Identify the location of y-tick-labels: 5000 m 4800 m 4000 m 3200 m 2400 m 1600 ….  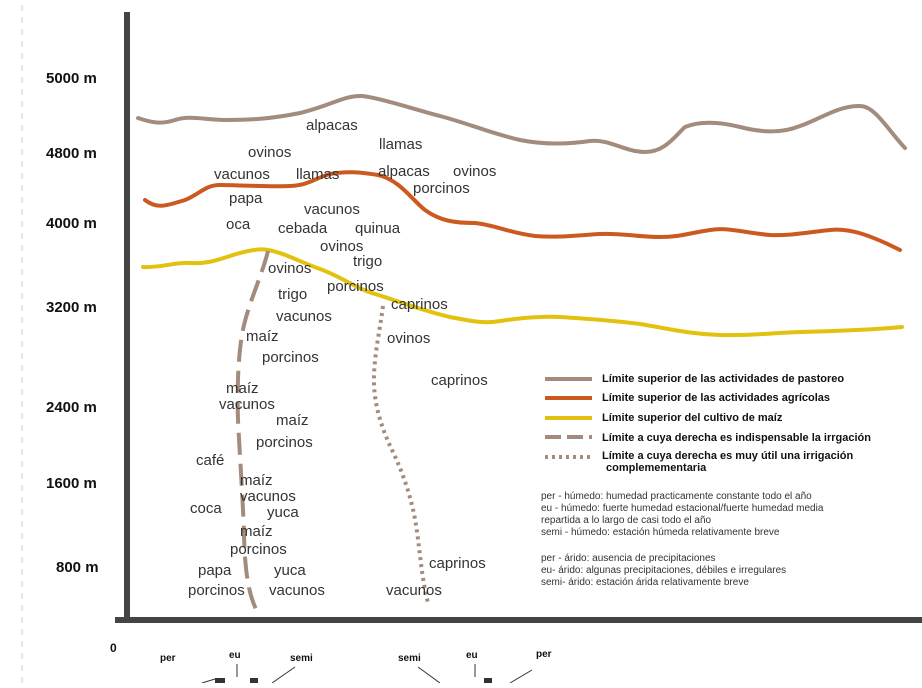
(81, 362).